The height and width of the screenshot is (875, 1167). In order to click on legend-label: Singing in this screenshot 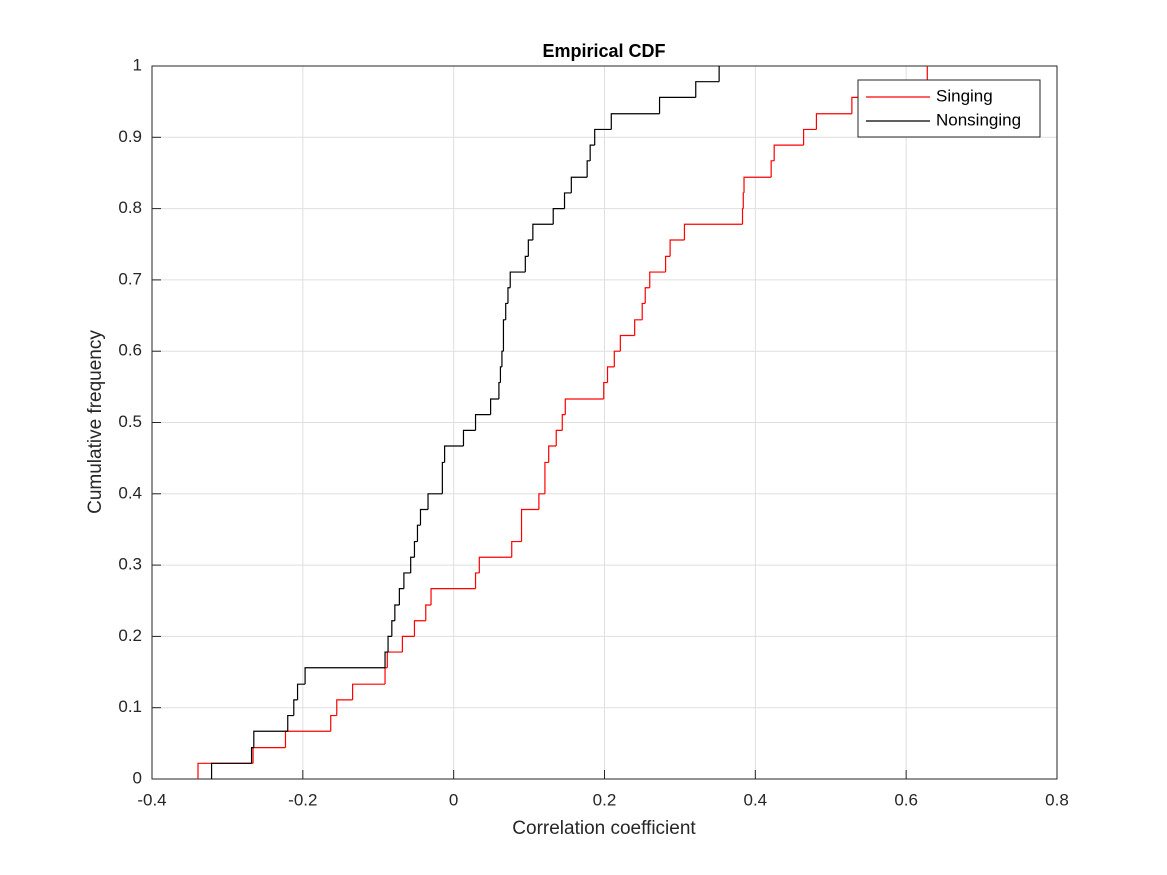, I will do `click(964, 95)`.